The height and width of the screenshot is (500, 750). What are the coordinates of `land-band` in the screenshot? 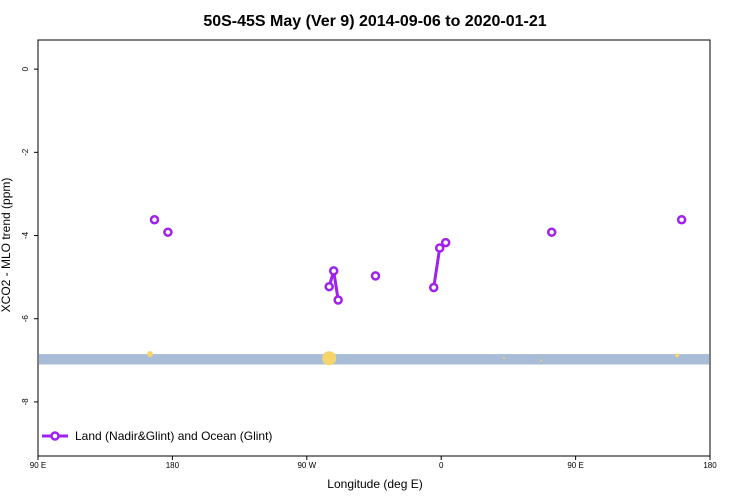 It's located at (374, 359).